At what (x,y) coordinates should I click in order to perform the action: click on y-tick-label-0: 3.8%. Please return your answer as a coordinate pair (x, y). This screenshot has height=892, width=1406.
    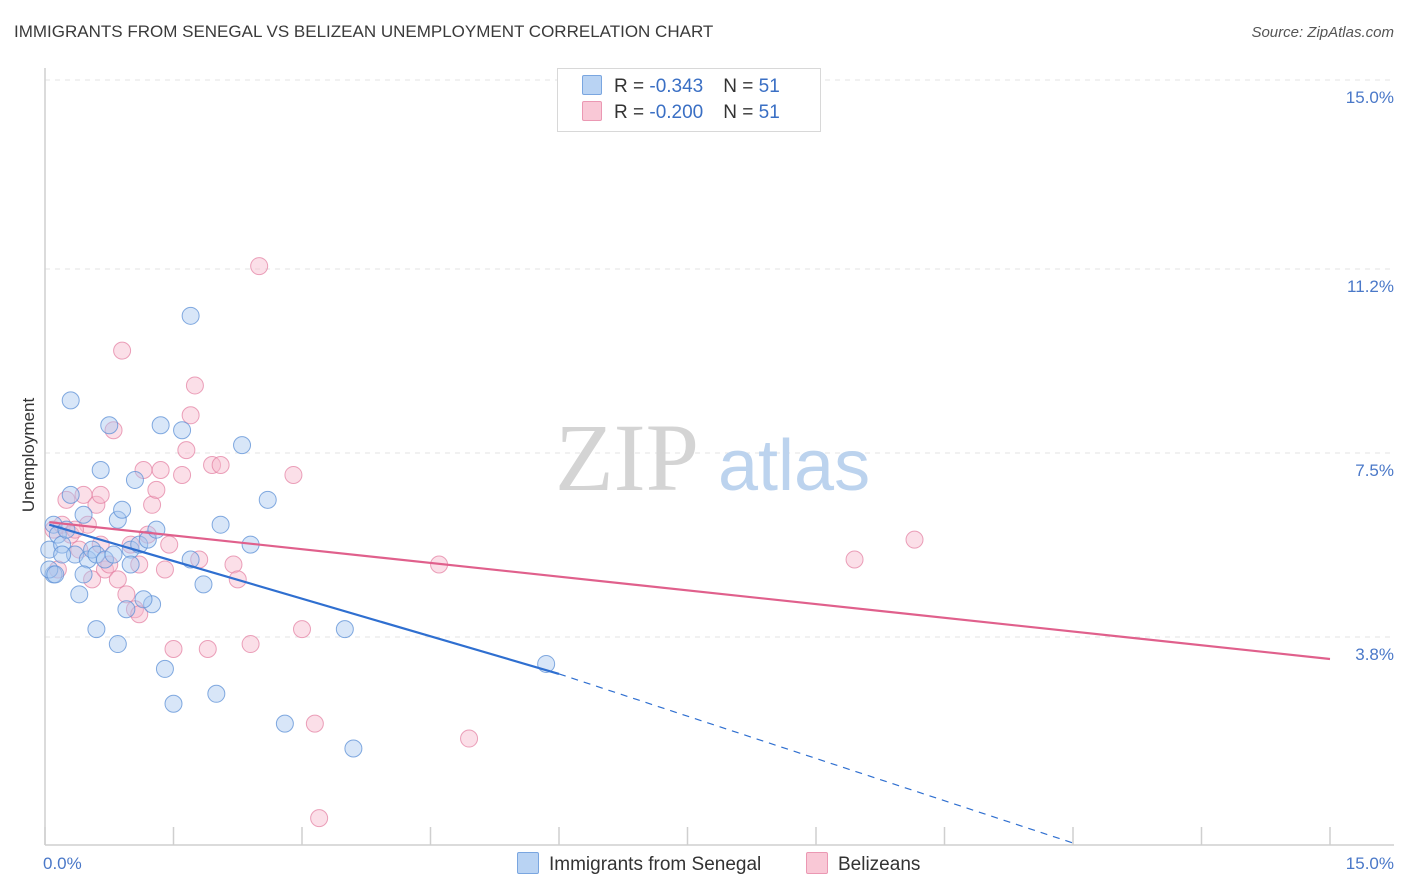
    Looking at the image, I should click on (1374, 654).